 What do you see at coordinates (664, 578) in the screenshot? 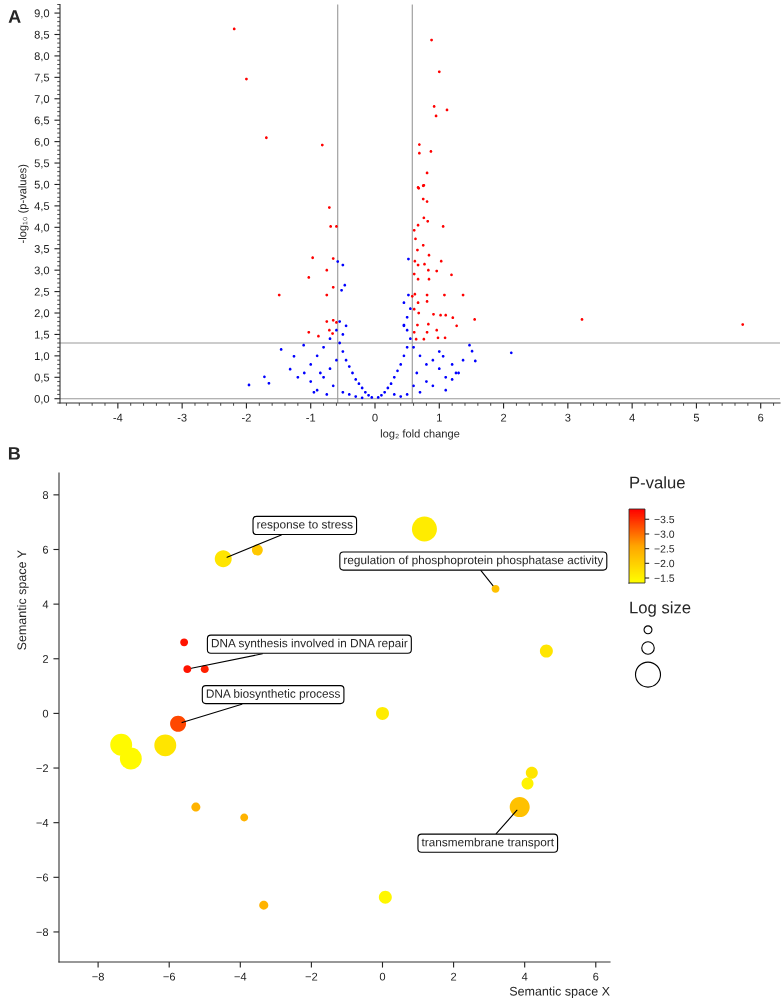
I see `color-bar-label: −1.5` at bounding box center [664, 578].